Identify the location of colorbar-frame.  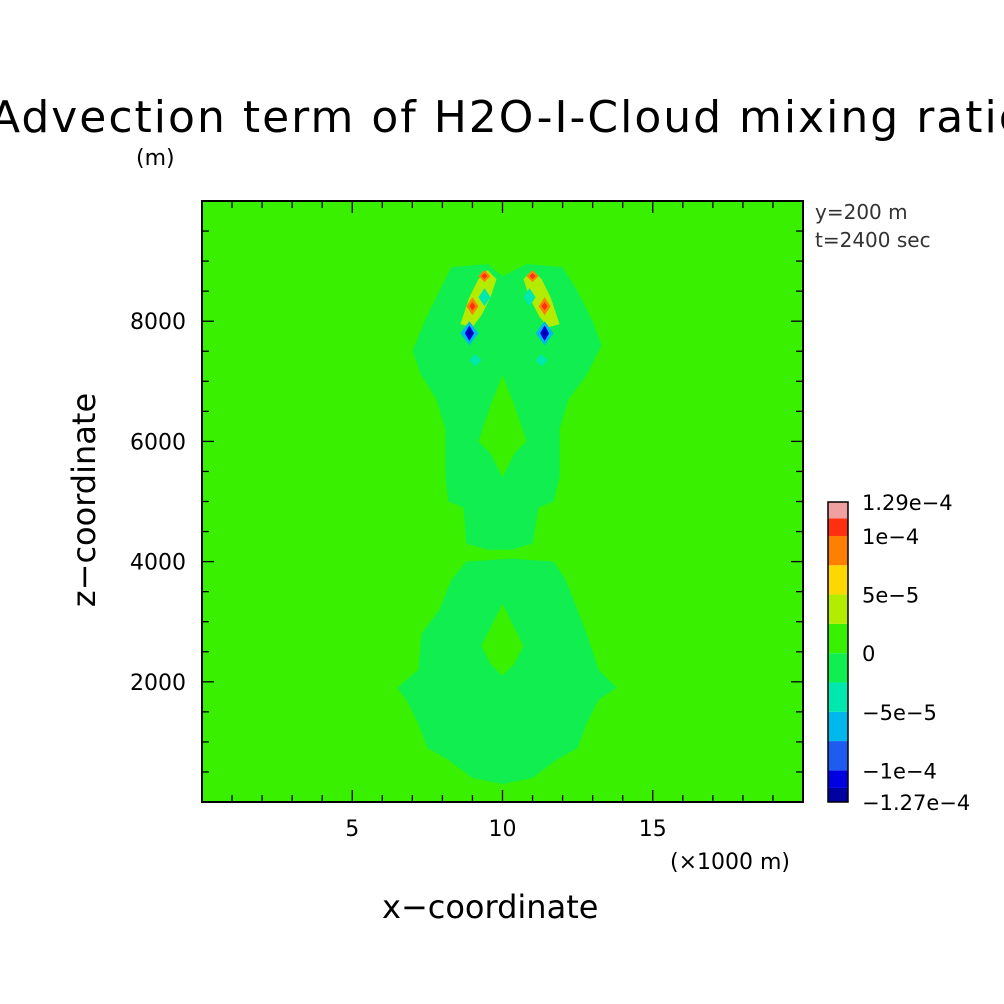
(838, 652).